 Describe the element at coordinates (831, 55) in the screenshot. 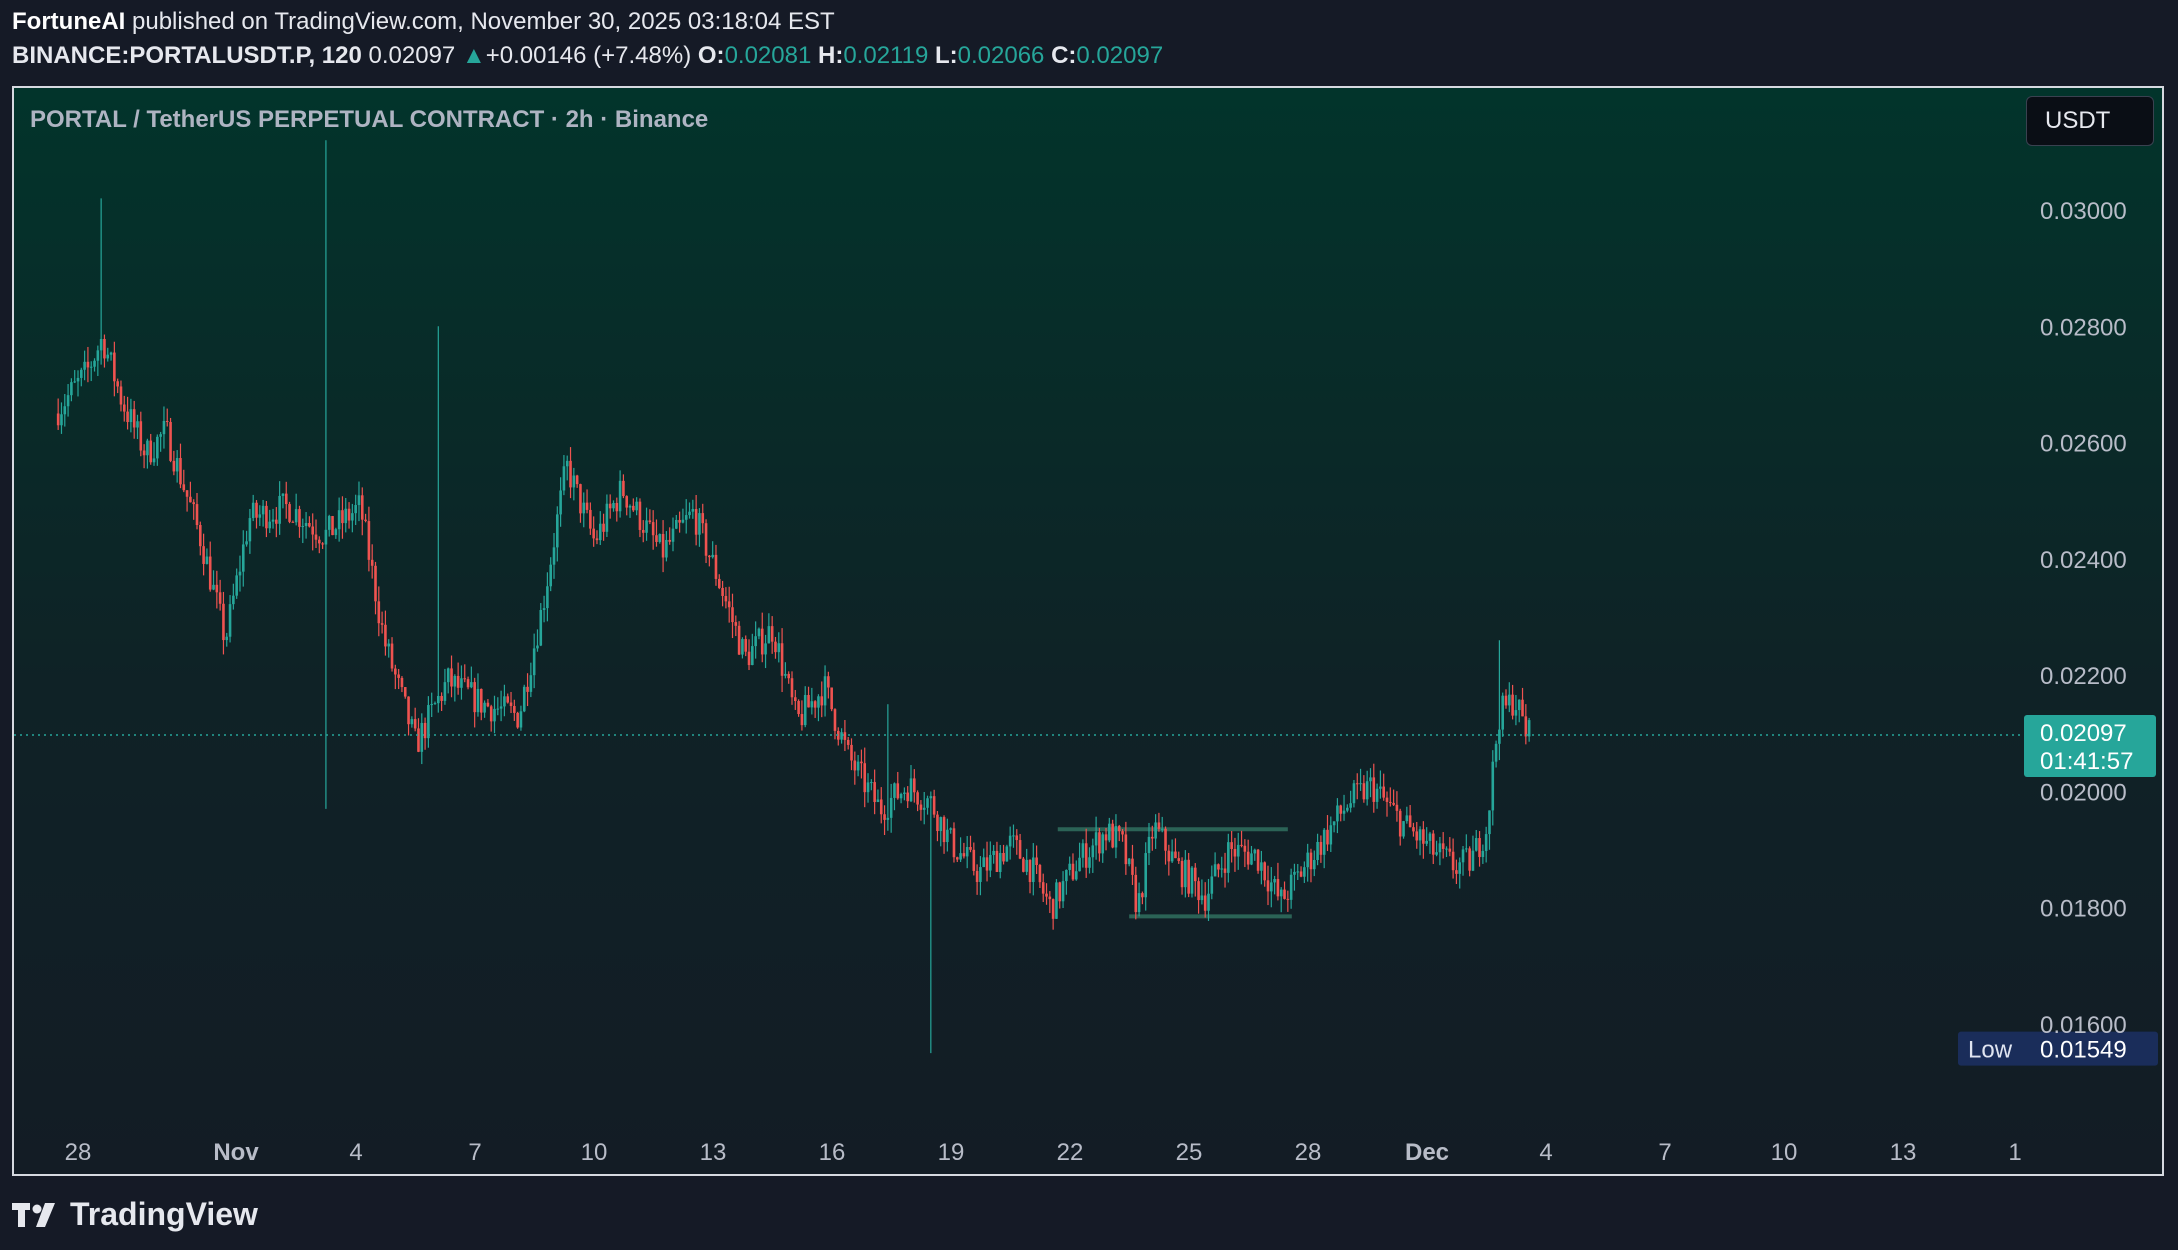

I see `high-label: H:` at that location.